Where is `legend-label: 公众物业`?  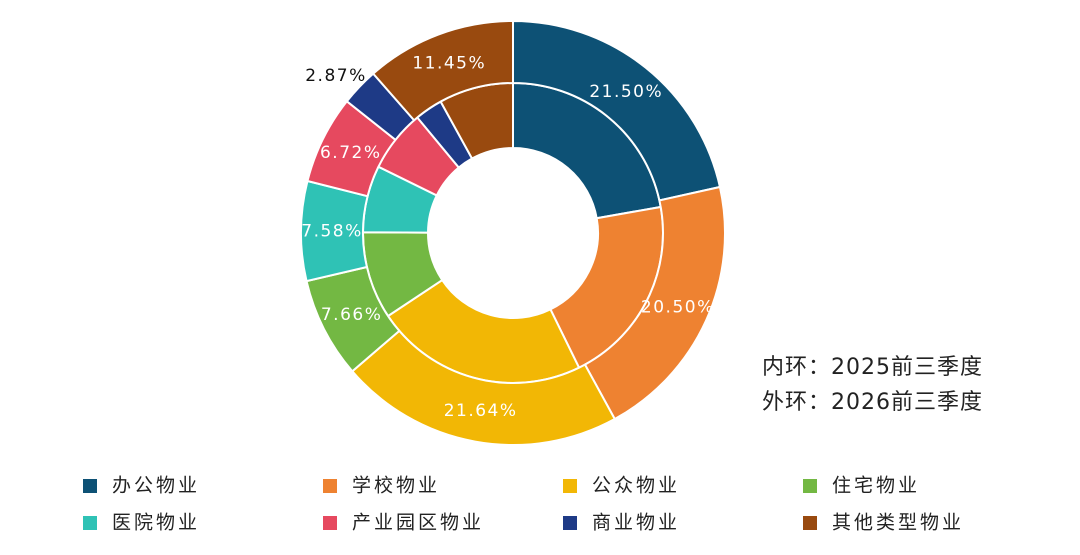
legend-label: 公众物业 is located at coordinates (636, 486).